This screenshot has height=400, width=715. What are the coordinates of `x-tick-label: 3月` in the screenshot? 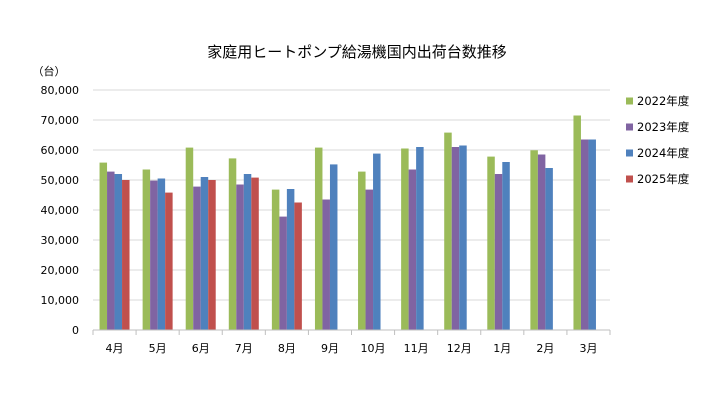 It's located at (588, 348).